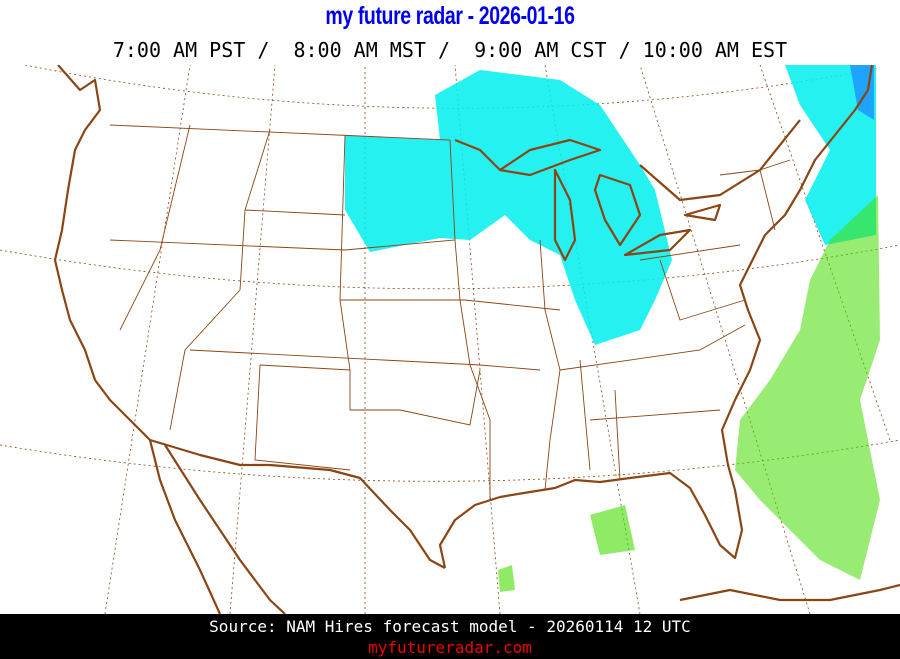 The width and height of the screenshot is (900, 659). What do you see at coordinates (789, 592) in the screenshot?
I see `cuba` at bounding box center [789, 592].